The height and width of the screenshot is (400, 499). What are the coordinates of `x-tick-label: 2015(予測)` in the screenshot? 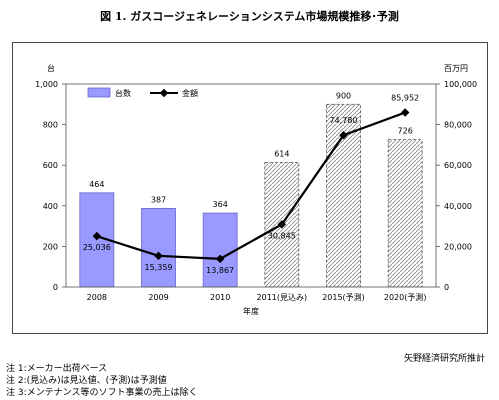 It's located at (343, 297).